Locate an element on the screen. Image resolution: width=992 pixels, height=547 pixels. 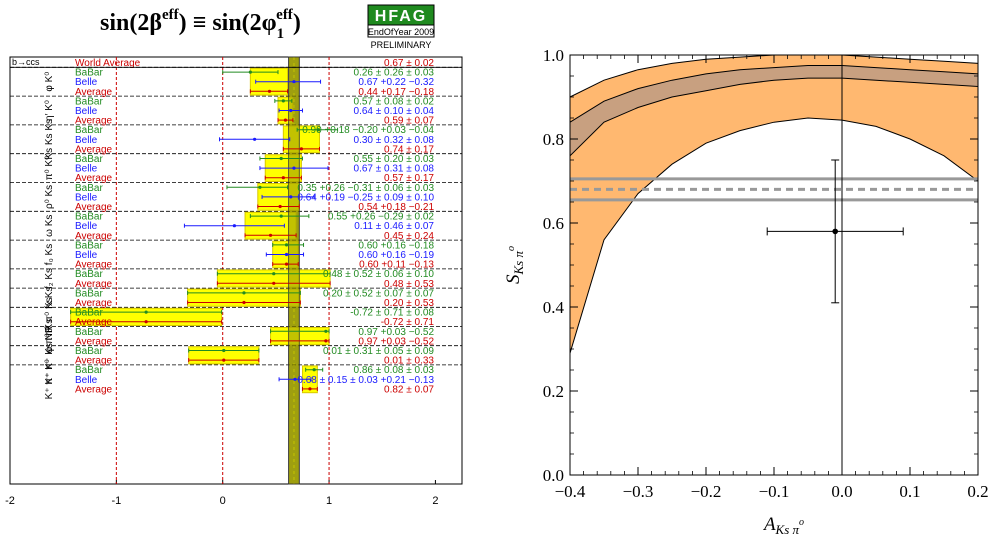
mode-label: π⁰ K⁰ is located at coordinates (49, 168).